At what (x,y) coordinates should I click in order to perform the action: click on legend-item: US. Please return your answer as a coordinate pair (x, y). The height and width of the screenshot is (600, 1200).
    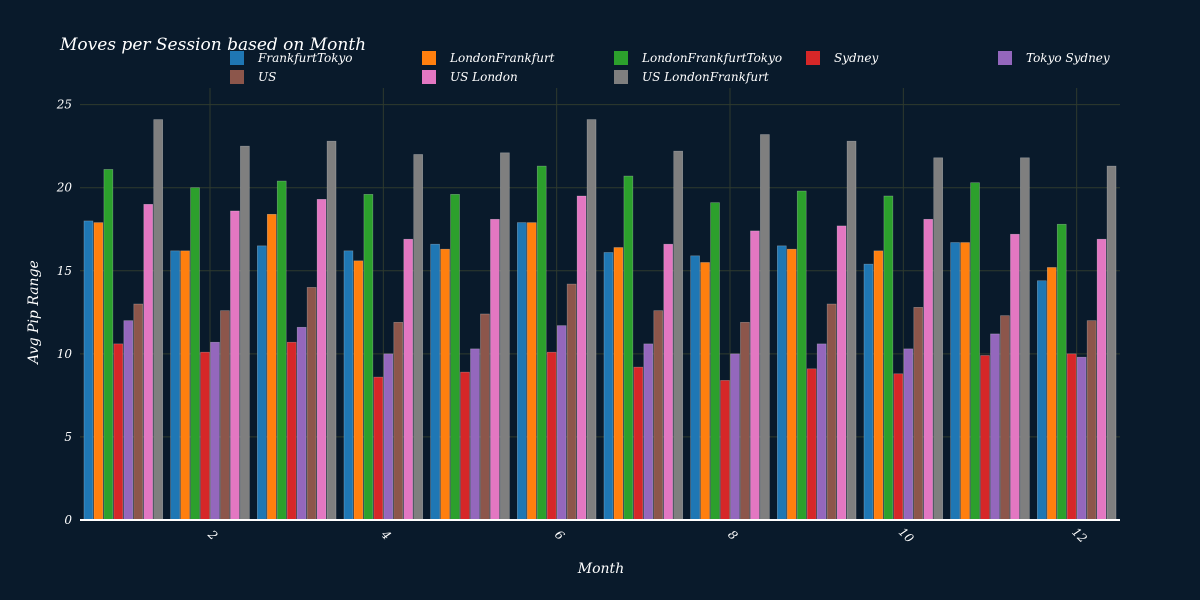
    Looking at the image, I should click on (253, 77).